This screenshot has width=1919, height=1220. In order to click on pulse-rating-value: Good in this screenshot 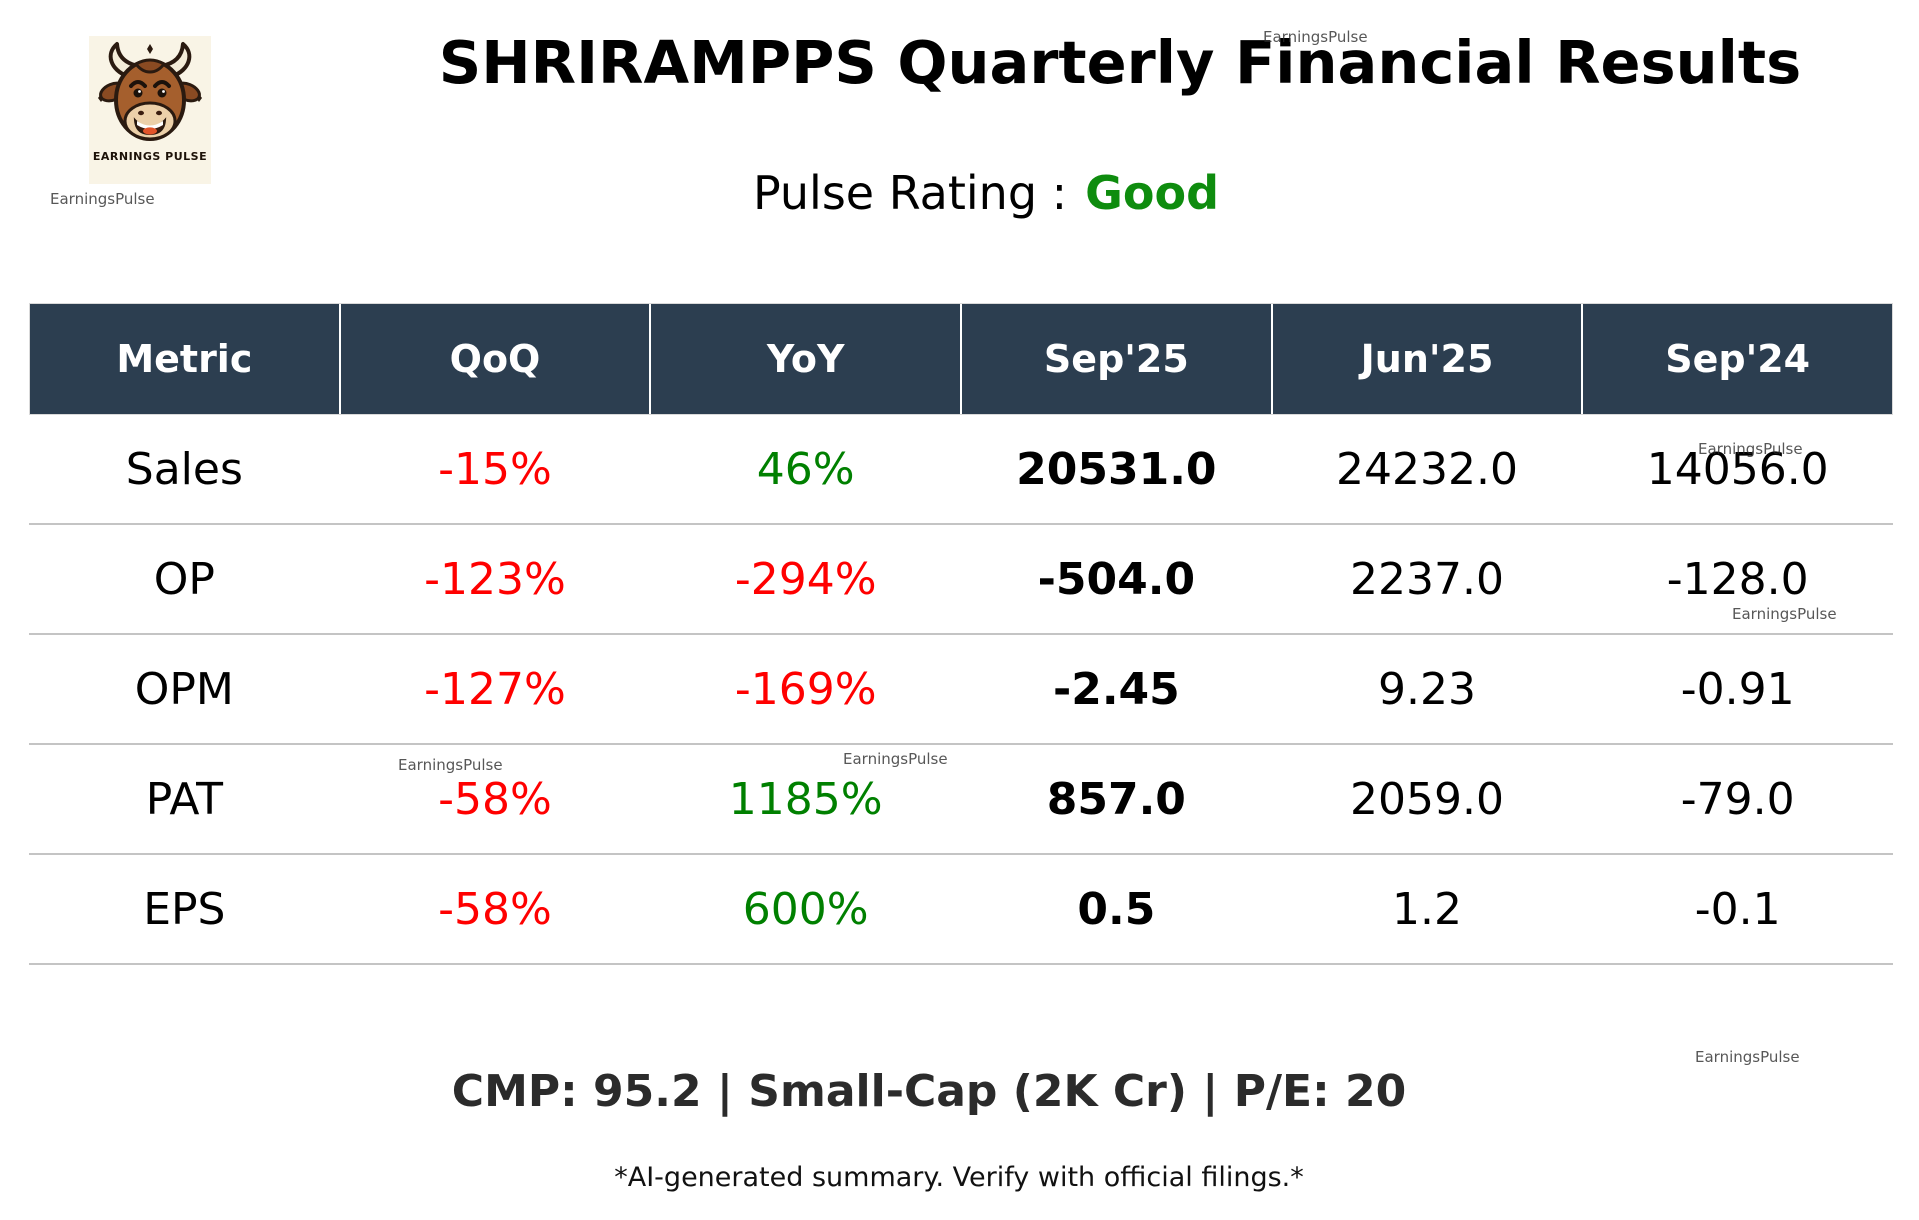, I will do `click(1152, 193)`.